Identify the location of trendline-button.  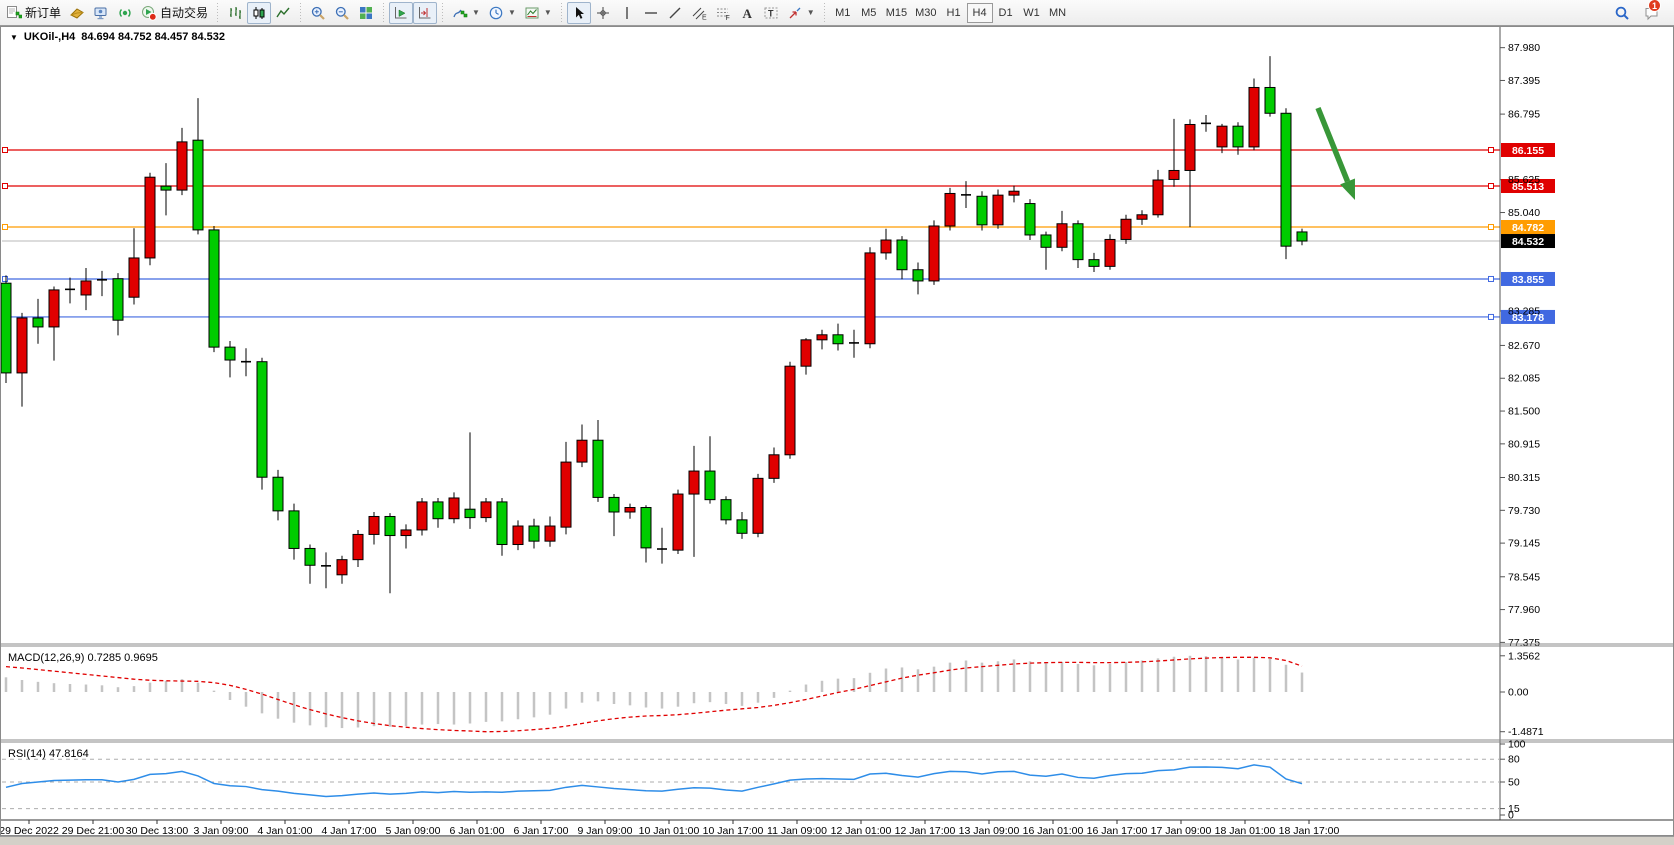
(675, 13).